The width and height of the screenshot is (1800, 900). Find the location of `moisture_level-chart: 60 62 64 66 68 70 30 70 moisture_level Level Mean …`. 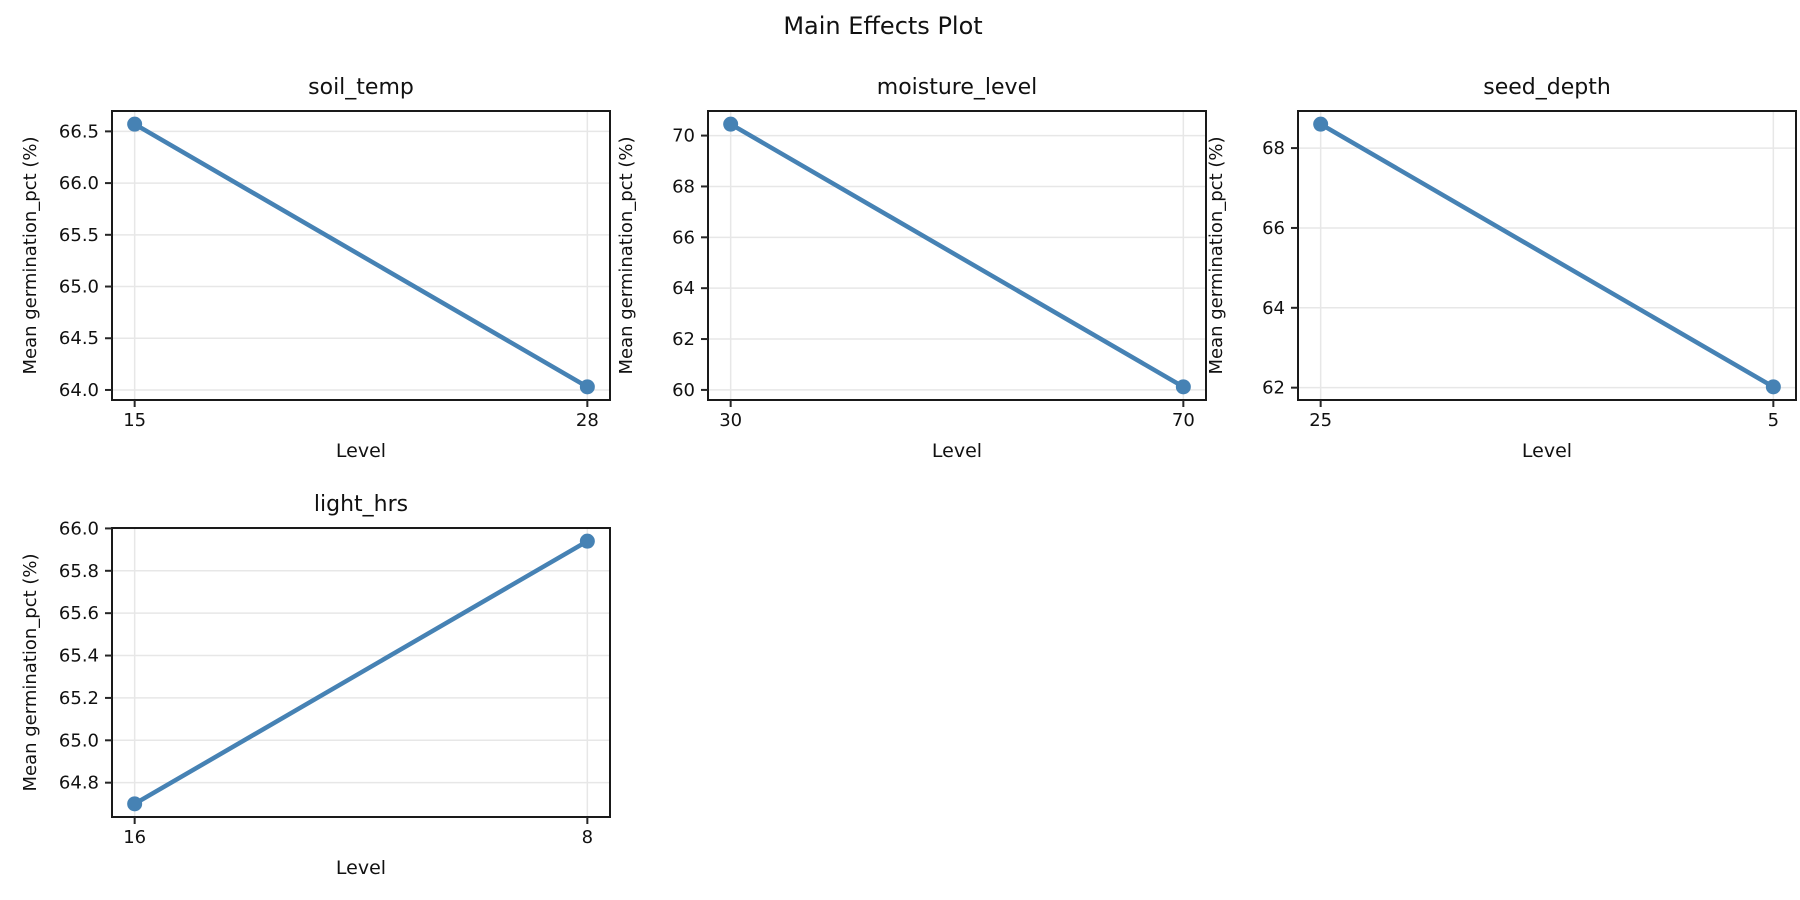

moisture_level-chart: 60 62 64 66 68 70 30 70 moisture_level Level Mean … is located at coordinates (911, 268).